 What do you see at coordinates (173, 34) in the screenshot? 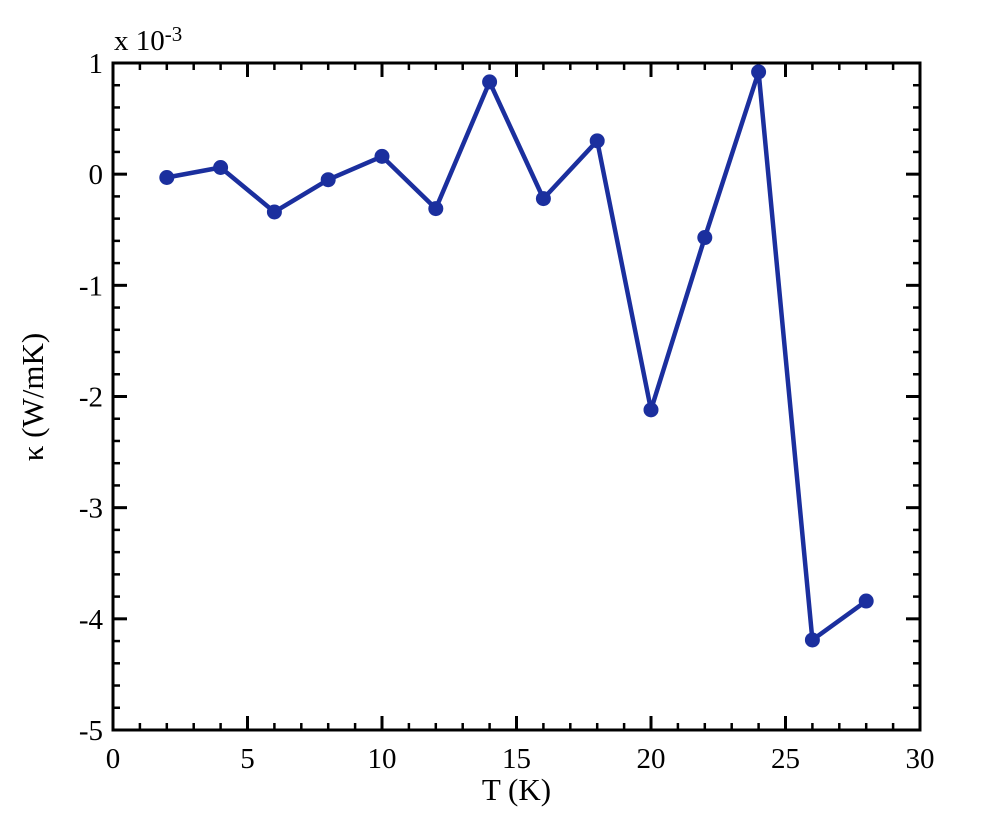
I see `exponent-superscript: -3` at bounding box center [173, 34].